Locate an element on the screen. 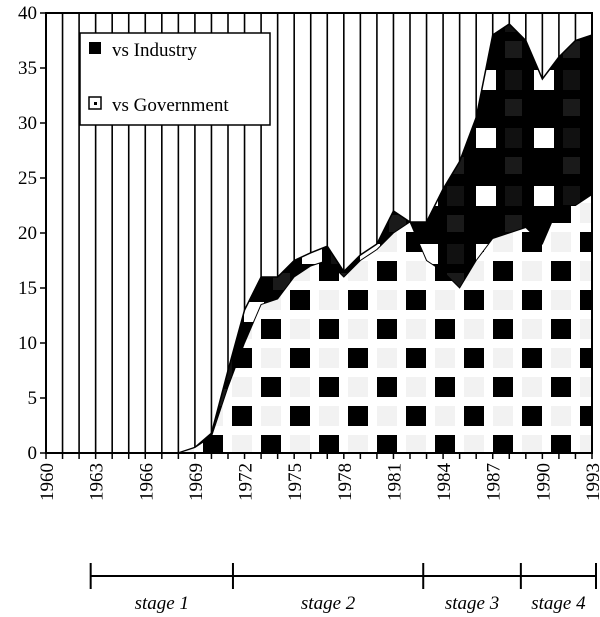 The image size is (600, 617). y-tick-label: 40 is located at coordinates (27, 13).